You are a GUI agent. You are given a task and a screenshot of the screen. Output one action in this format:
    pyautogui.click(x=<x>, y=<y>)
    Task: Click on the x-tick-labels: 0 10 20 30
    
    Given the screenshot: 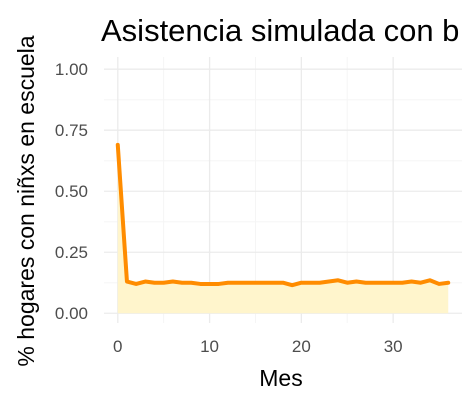 What is the action you would take?
    pyautogui.click(x=258, y=346)
    